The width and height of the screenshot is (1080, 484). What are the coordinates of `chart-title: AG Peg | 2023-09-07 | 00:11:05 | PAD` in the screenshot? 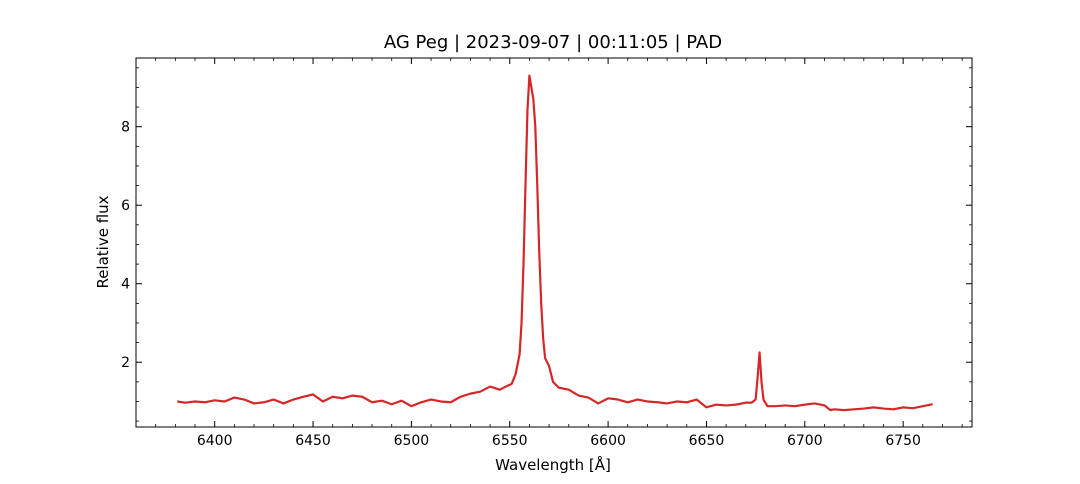 It's located at (553, 42).